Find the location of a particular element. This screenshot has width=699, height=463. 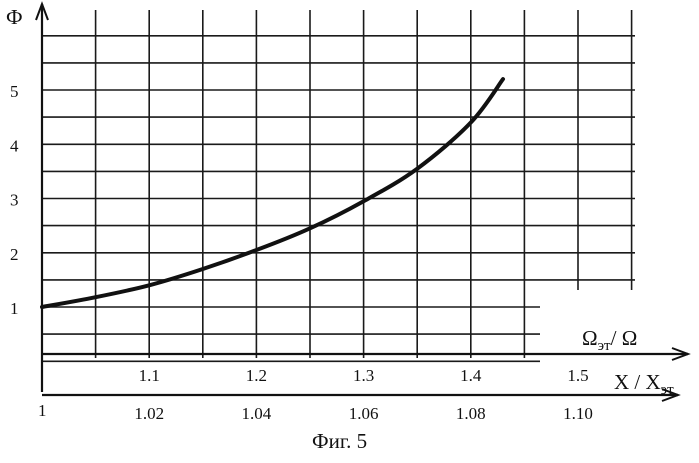

x-primary-tick-label: 1.2 is located at coordinates (256, 375).